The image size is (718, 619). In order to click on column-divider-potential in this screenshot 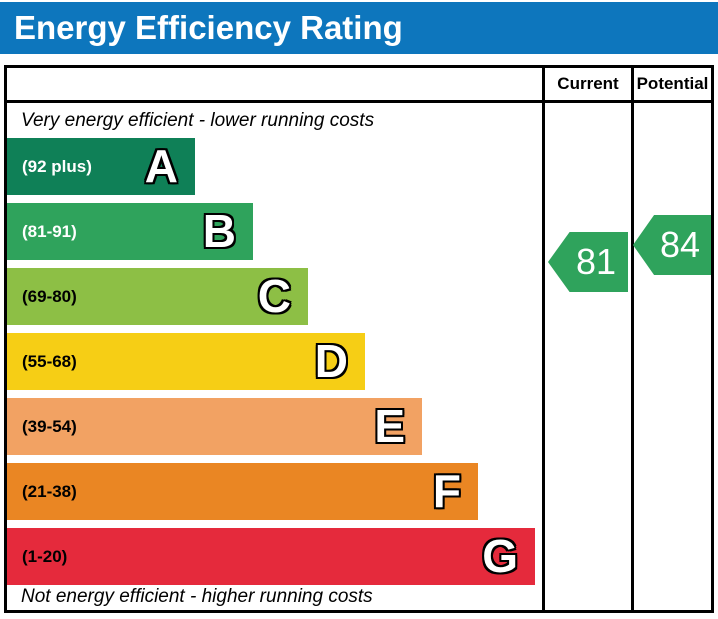, I will do `click(632, 339)`.